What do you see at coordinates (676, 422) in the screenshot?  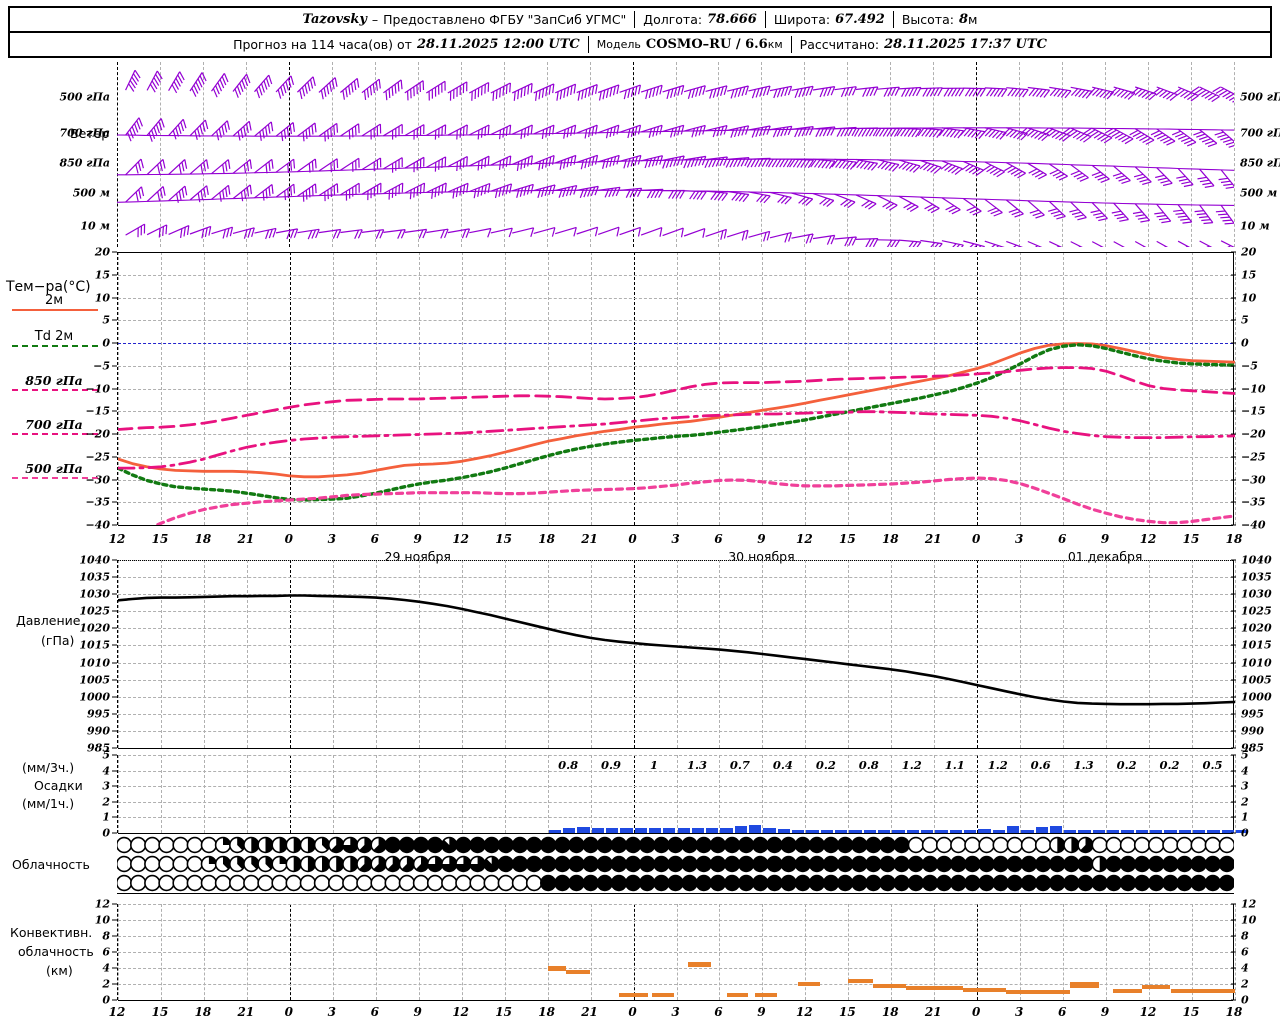 I see `data-series-line` at bounding box center [676, 422].